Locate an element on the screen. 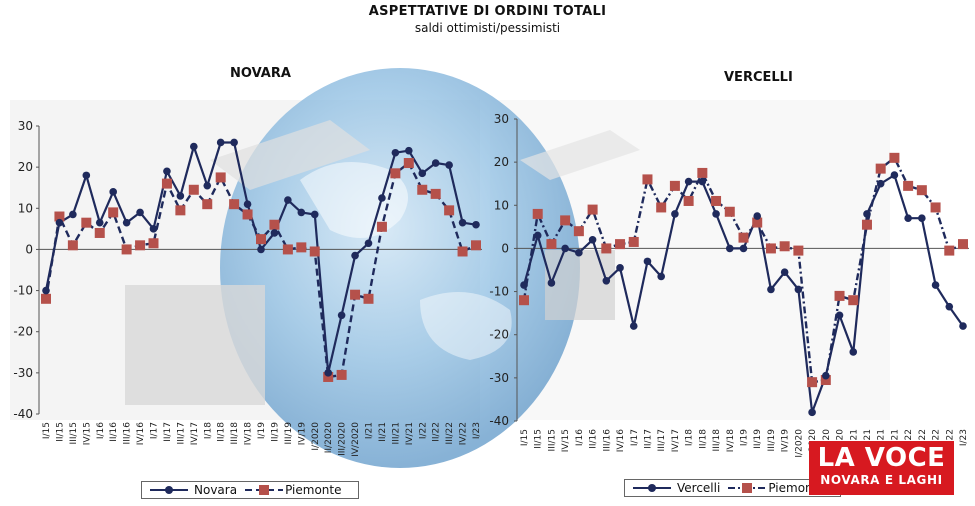  vercelli-x-tick-label: I/18 is located at coordinates (690, 437).